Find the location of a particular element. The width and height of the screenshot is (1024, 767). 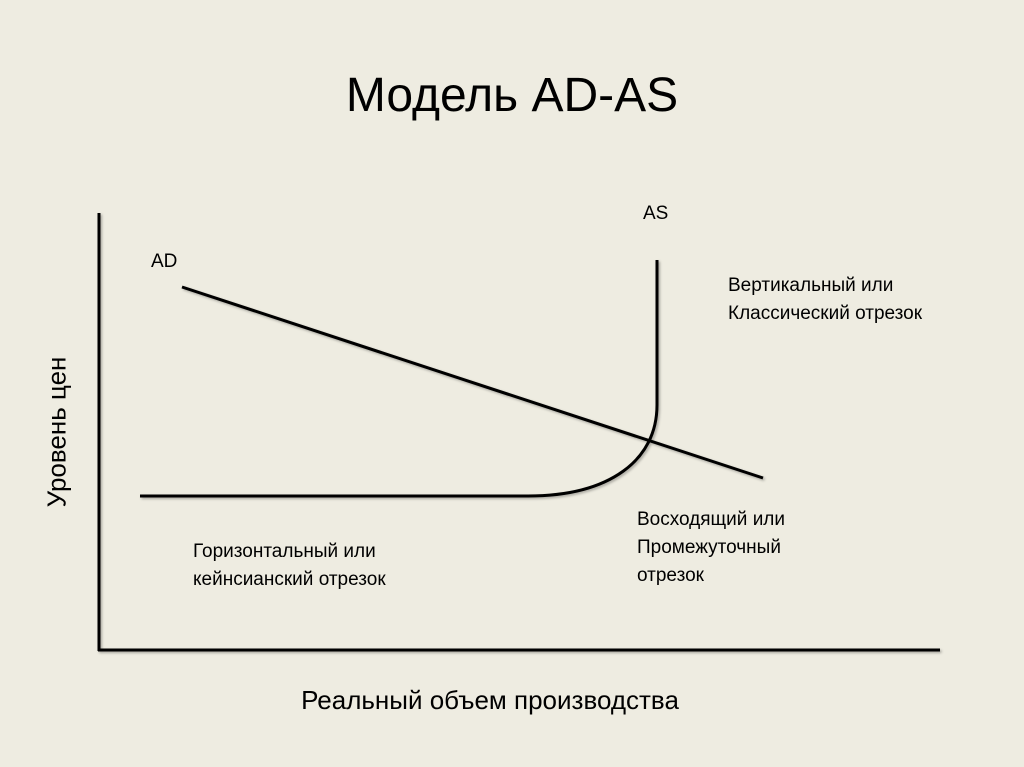

label-line: кейнсианский отрезок is located at coordinates (289, 579).